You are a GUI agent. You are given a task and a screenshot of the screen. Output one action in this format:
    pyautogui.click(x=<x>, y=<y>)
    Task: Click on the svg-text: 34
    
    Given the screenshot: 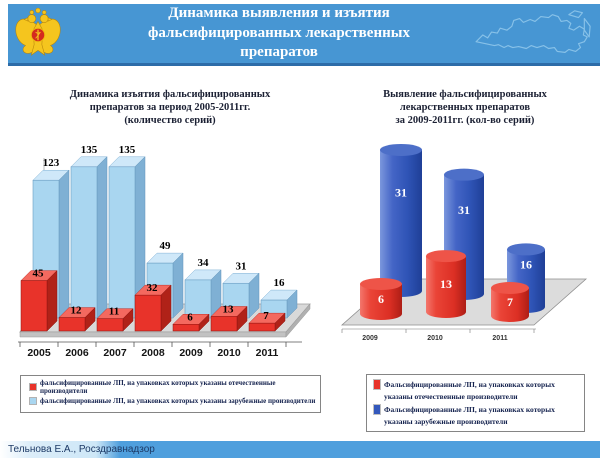 What is the action you would take?
    pyautogui.click(x=204, y=263)
    